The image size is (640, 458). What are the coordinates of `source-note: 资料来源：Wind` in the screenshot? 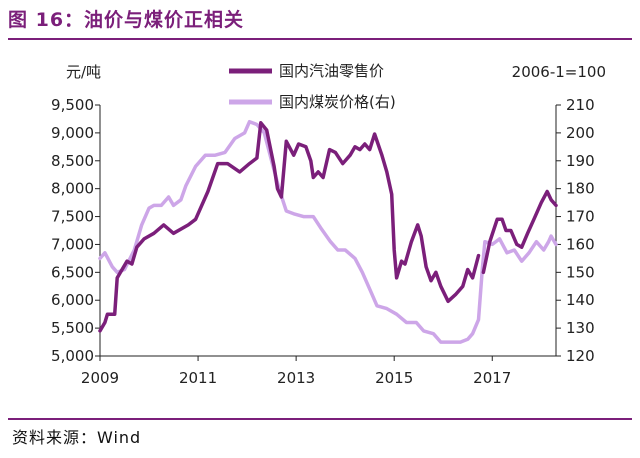 It's located at (77, 437).